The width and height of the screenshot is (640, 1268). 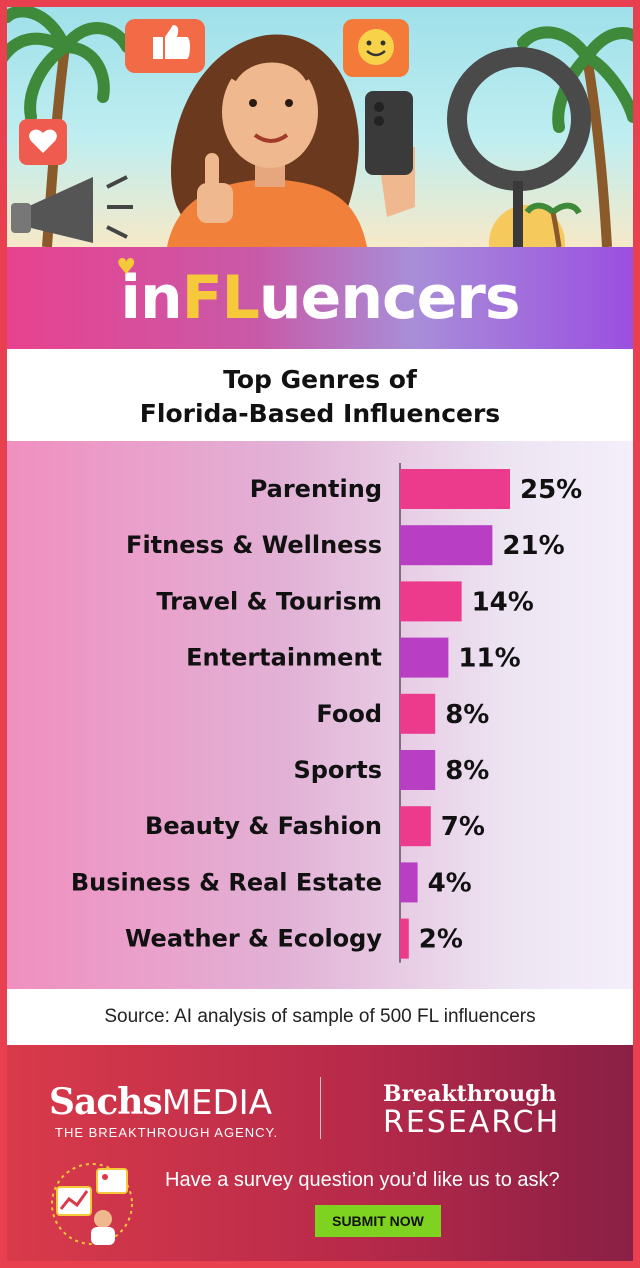 What do you see at coordinates (551, 490) in the screenshot?
I see `value-label: 25%` at bounding box center [551, 490].